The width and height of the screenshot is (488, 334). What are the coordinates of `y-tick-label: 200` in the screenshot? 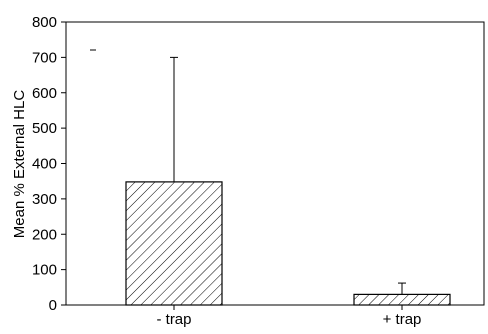 It's located at (44, 234).